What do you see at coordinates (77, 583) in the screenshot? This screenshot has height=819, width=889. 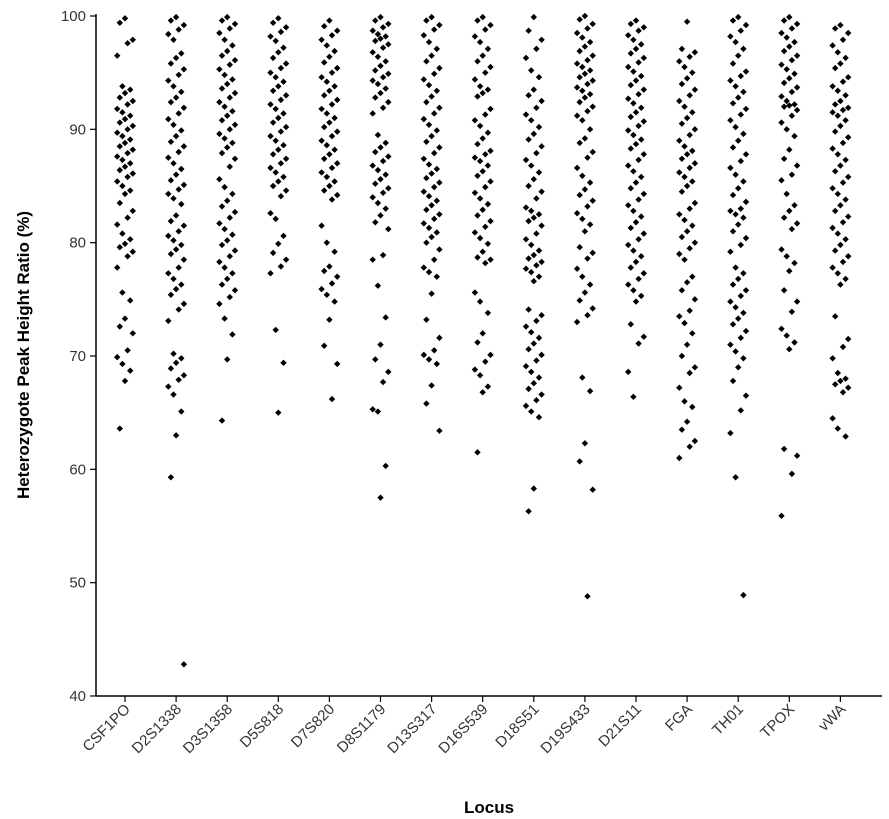 I see `y-tick-label: 50` at bounding box center [77, 583].